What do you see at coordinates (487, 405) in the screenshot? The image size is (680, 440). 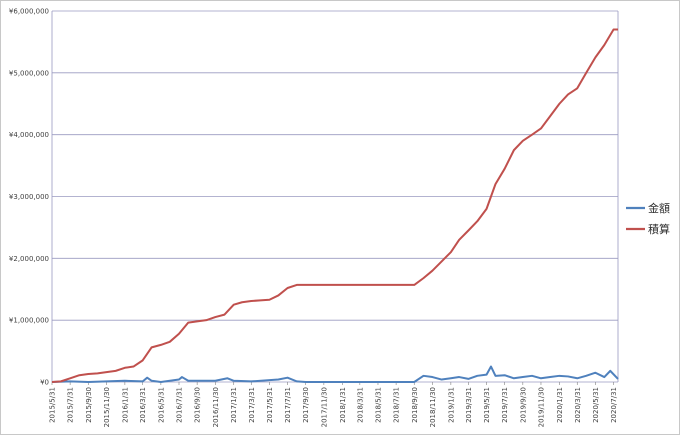 I see `x-tick-label: 2019/5/31` at bounding box center [487, 405].